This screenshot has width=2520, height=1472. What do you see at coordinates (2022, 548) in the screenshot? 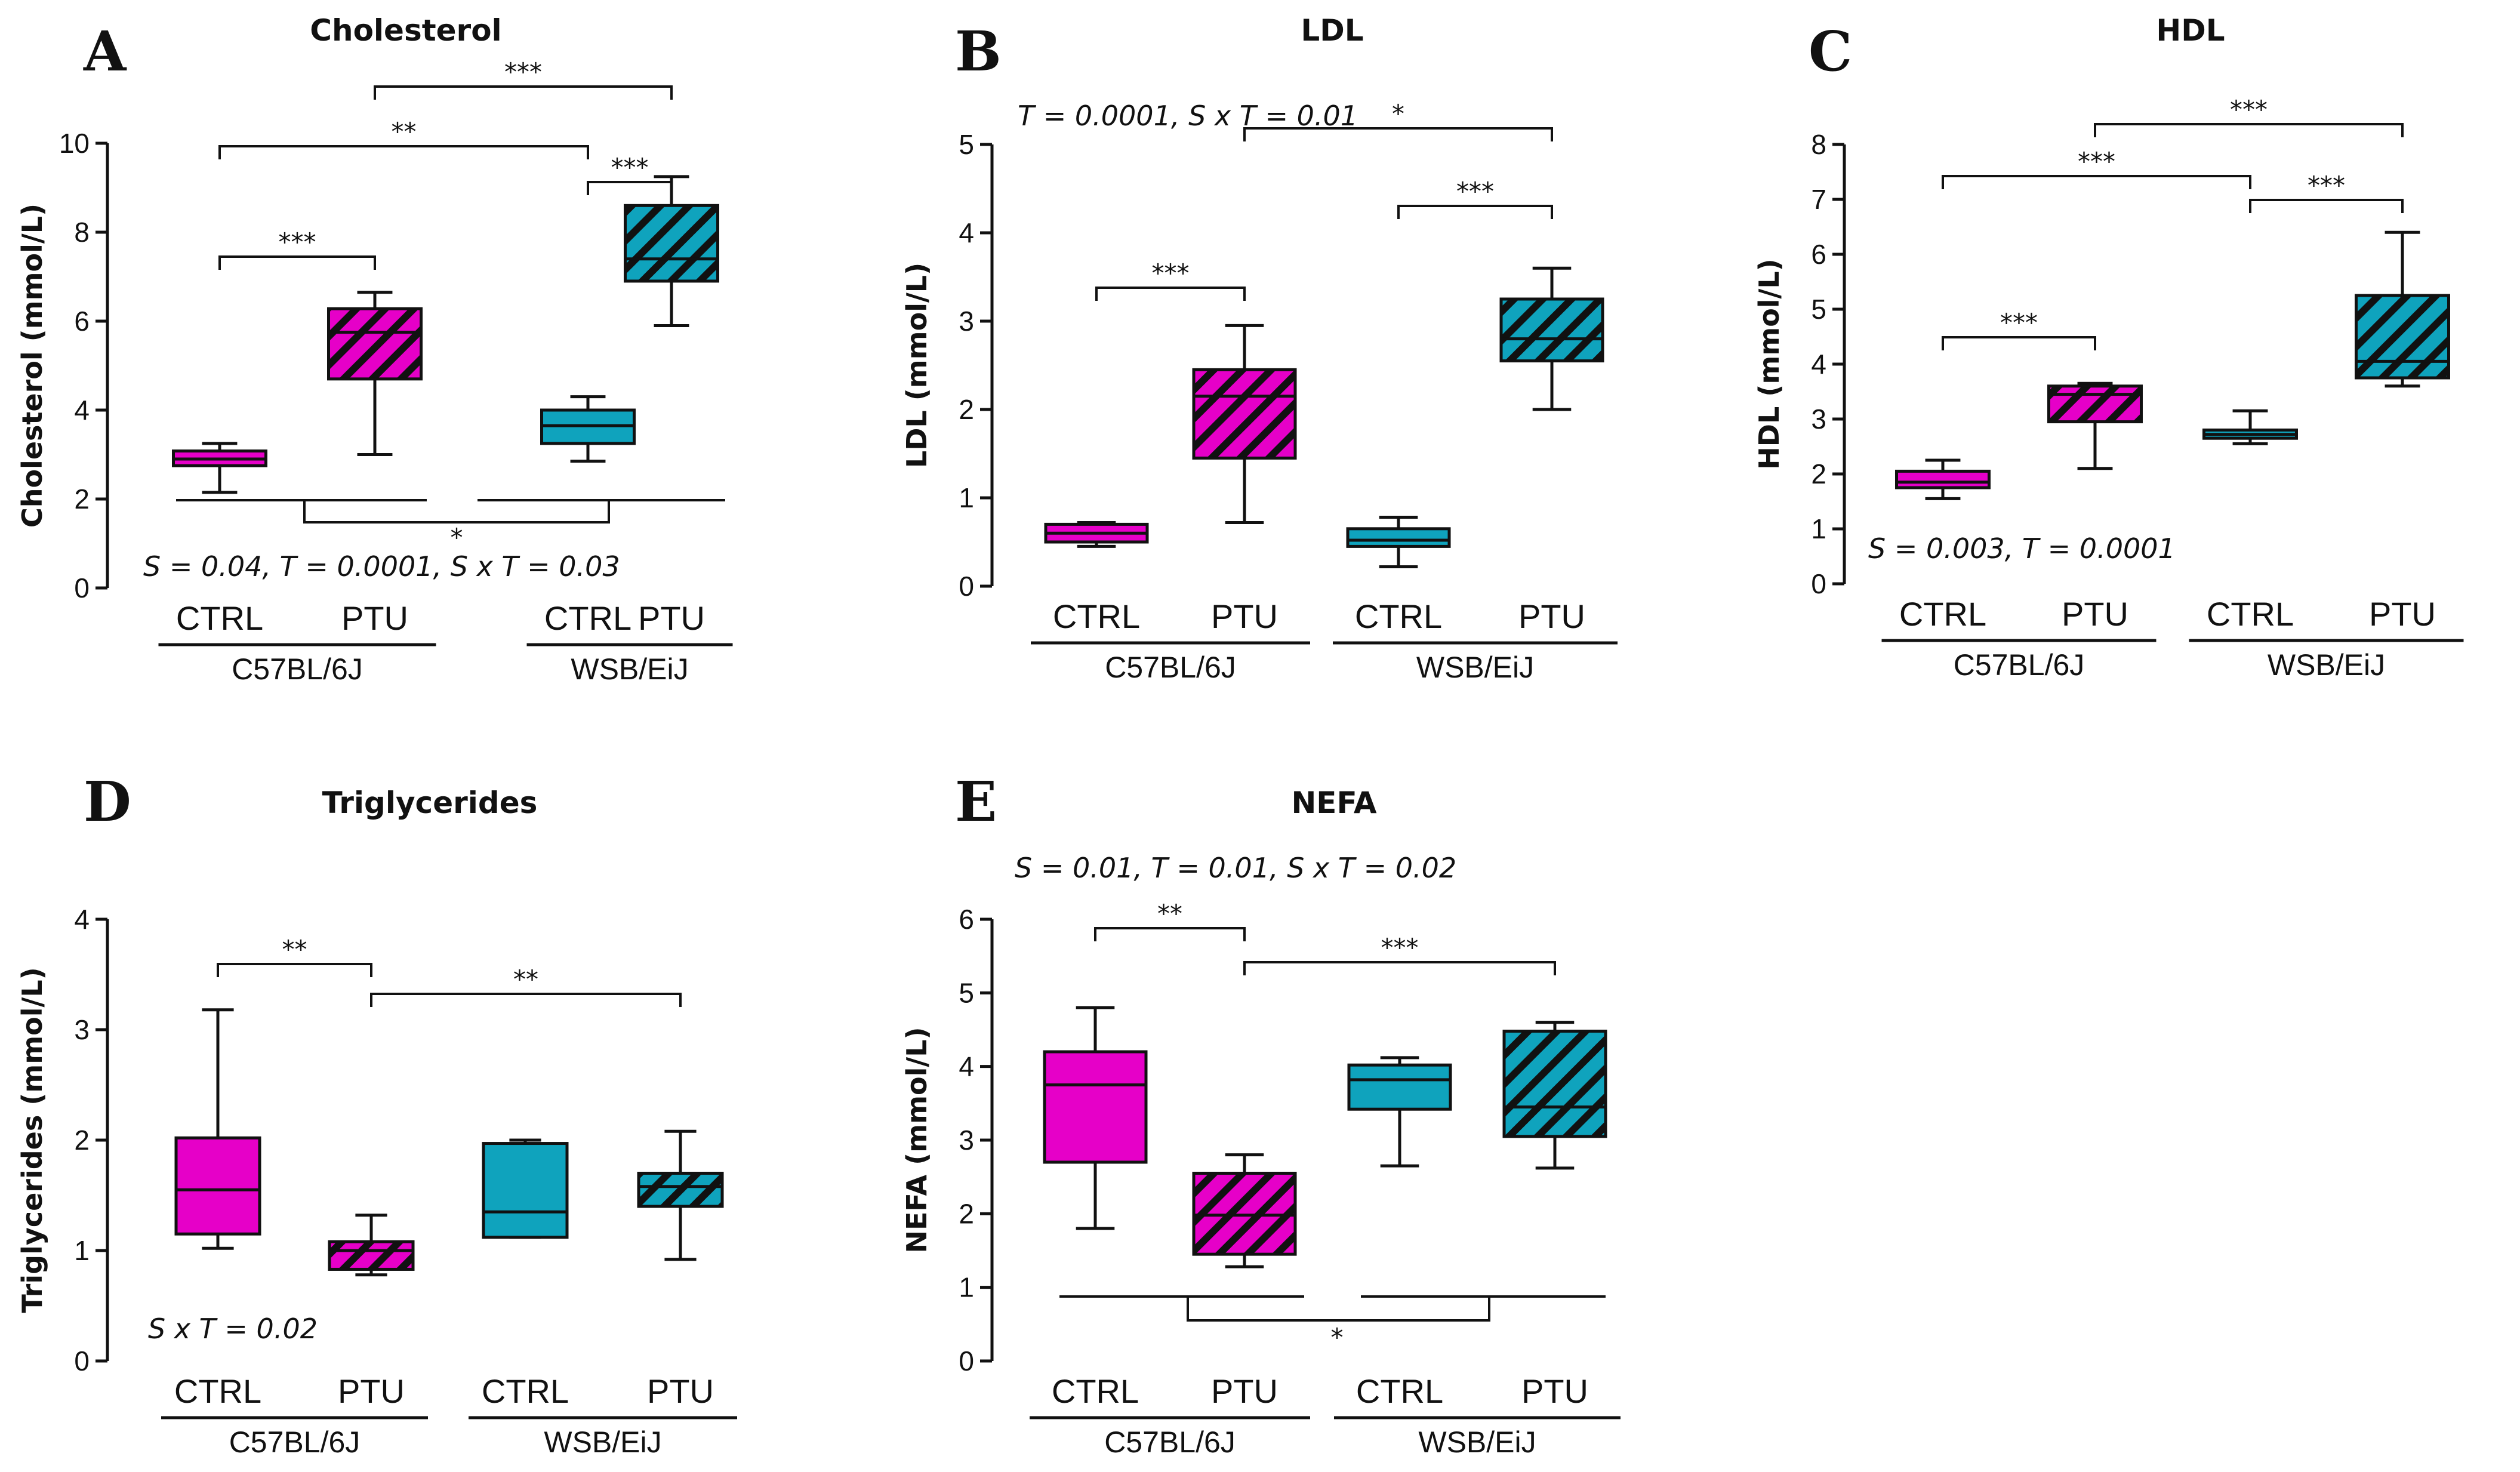
I see `stats-text: S = 0.003, T = 0.0001` at bounding box center [2022, 548].